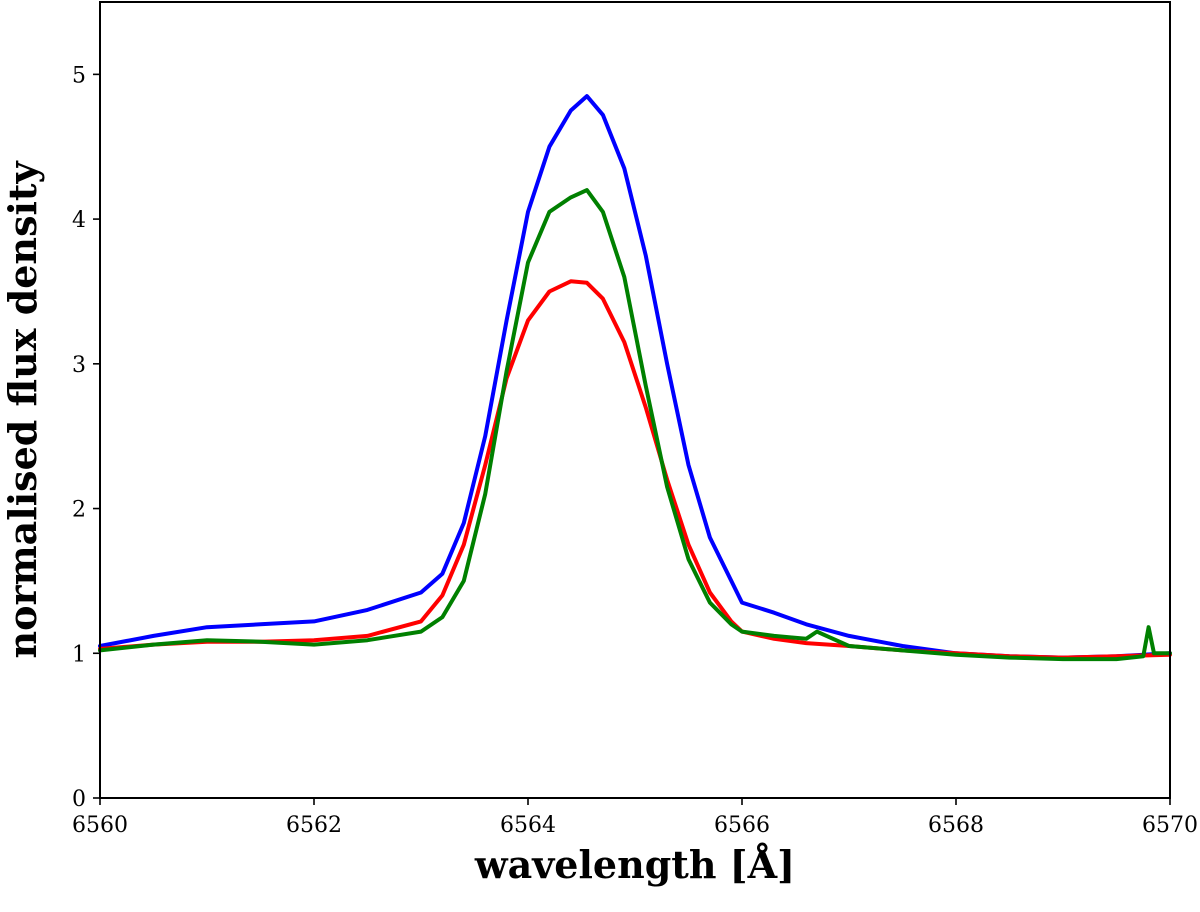  What do you see at coordinates (79, 220) in the screenshot?
I see `y-tick-label: 4` at bounding box center [79, 220].